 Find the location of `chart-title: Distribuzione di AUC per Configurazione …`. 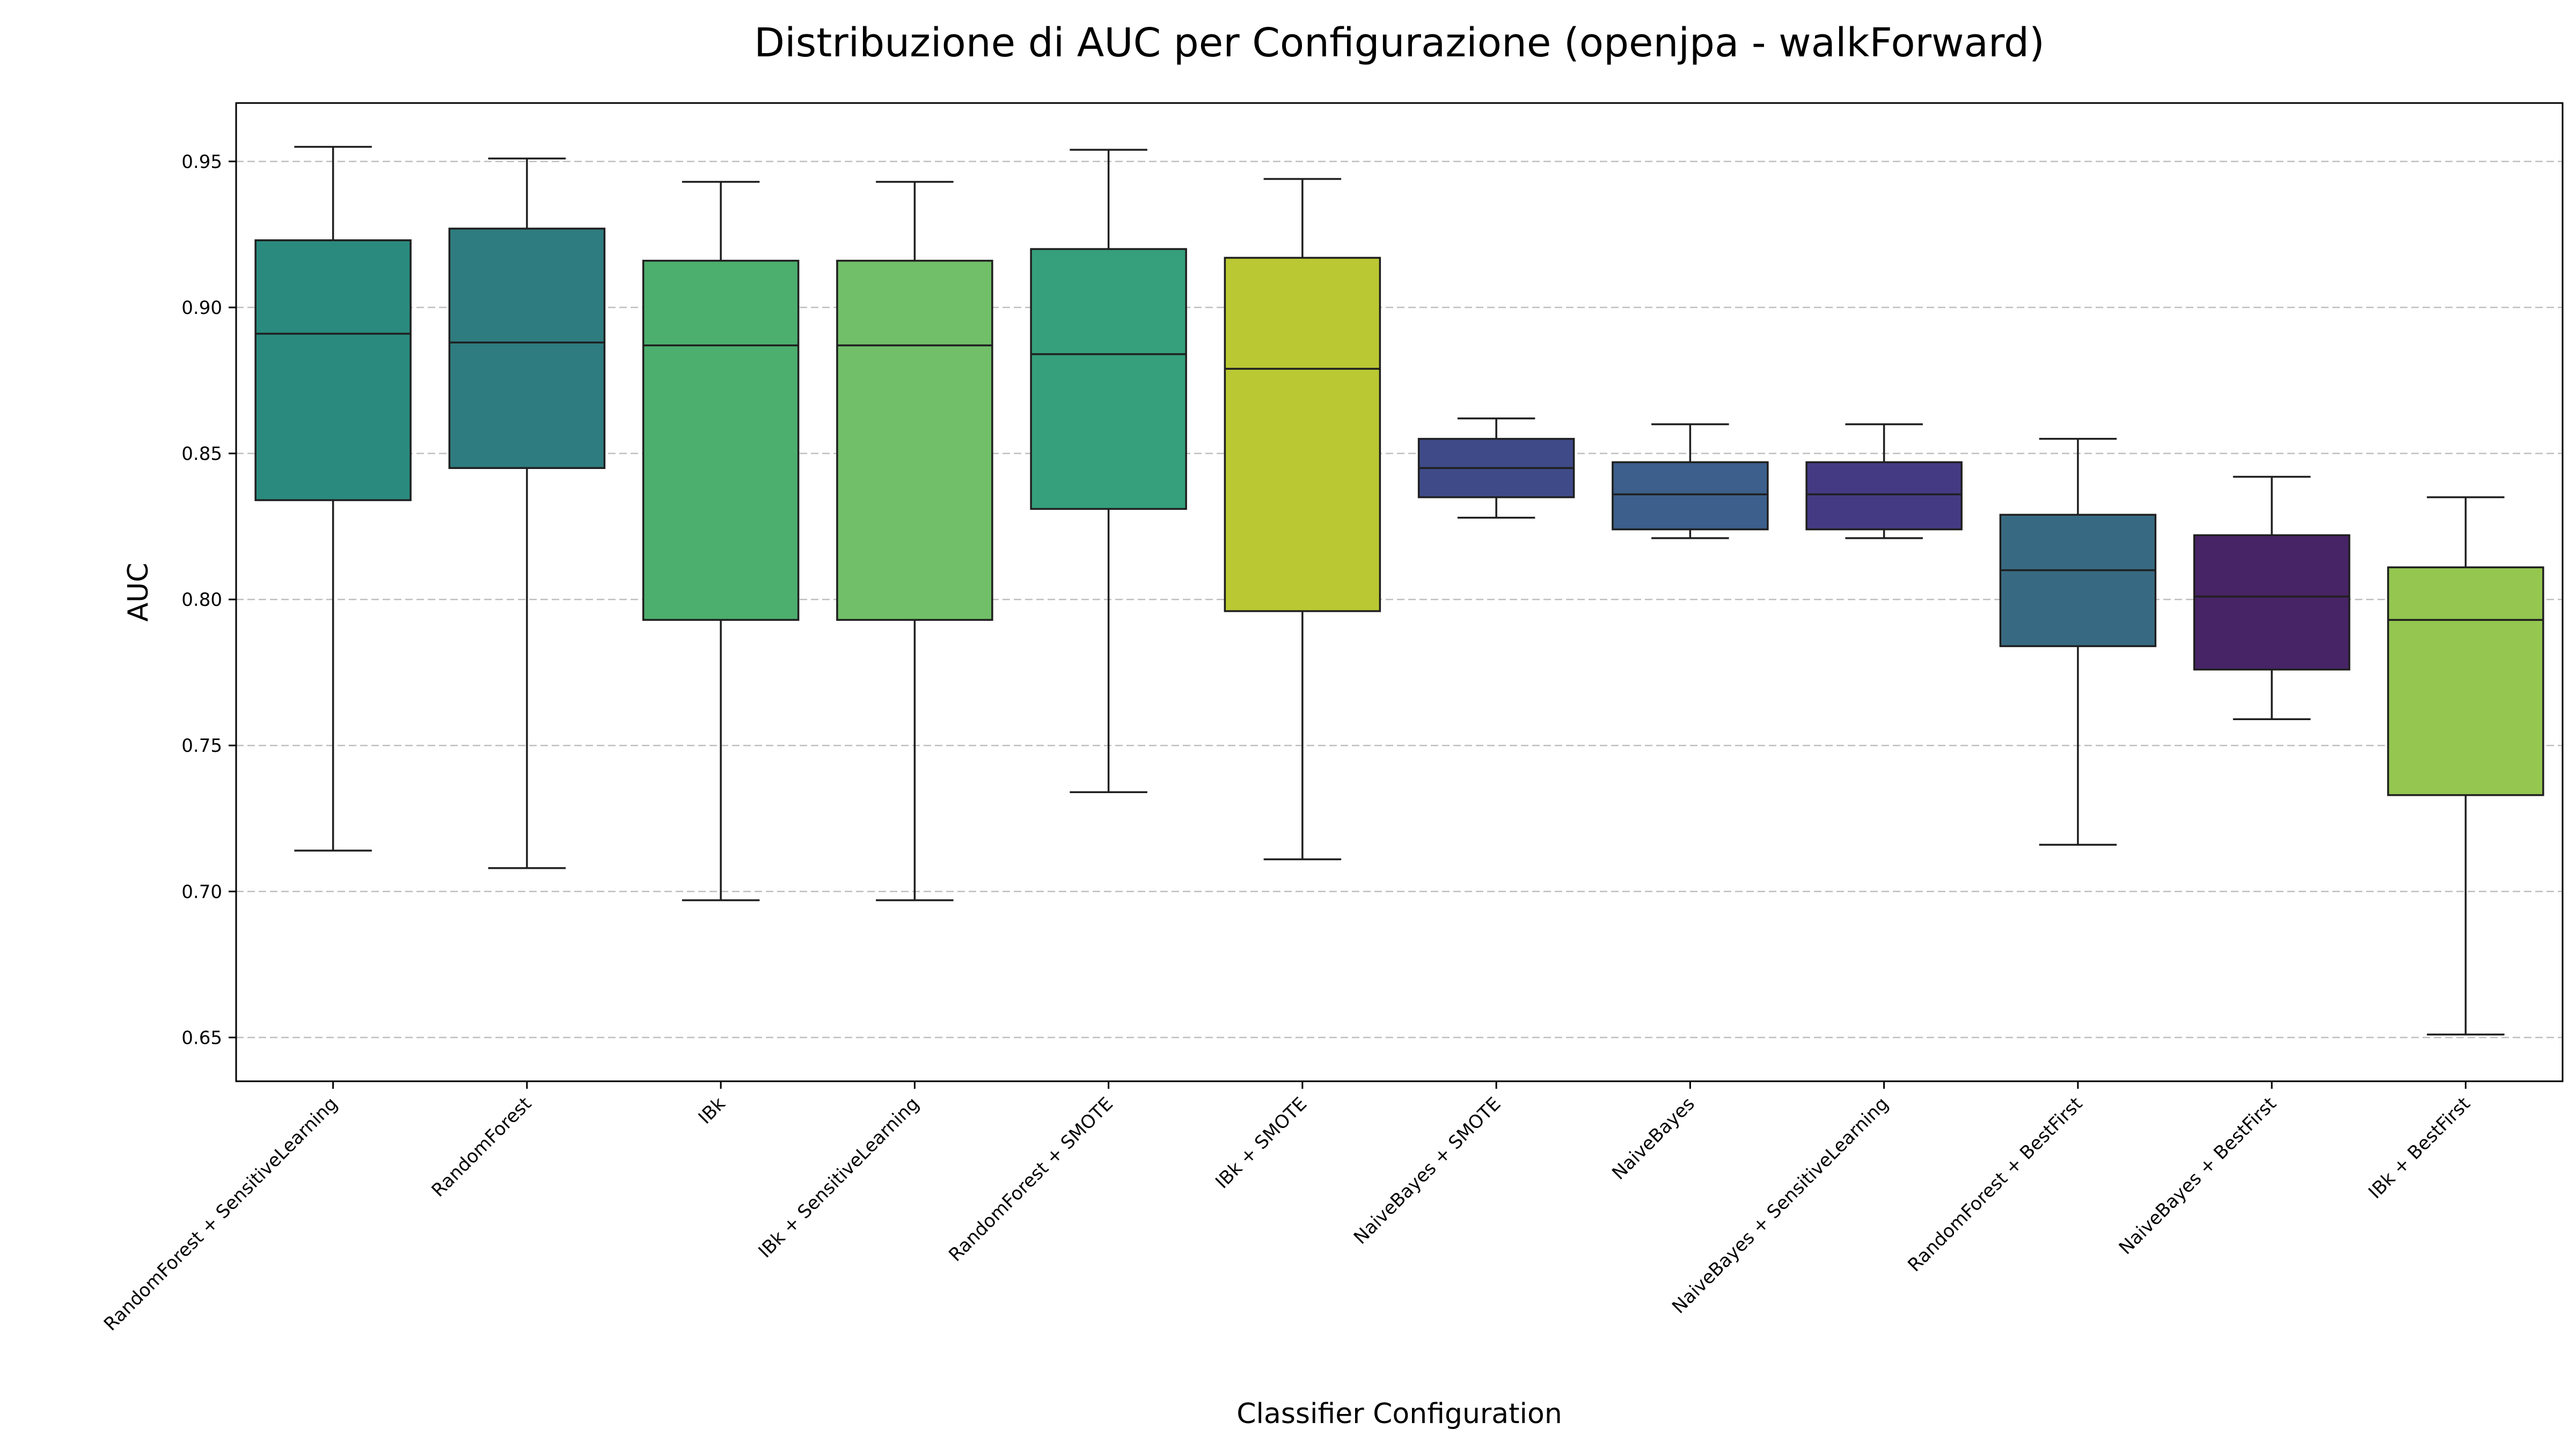

chart-title: Distribuzione di AUC per Configurazione … is located at coordinates (1399, 43).